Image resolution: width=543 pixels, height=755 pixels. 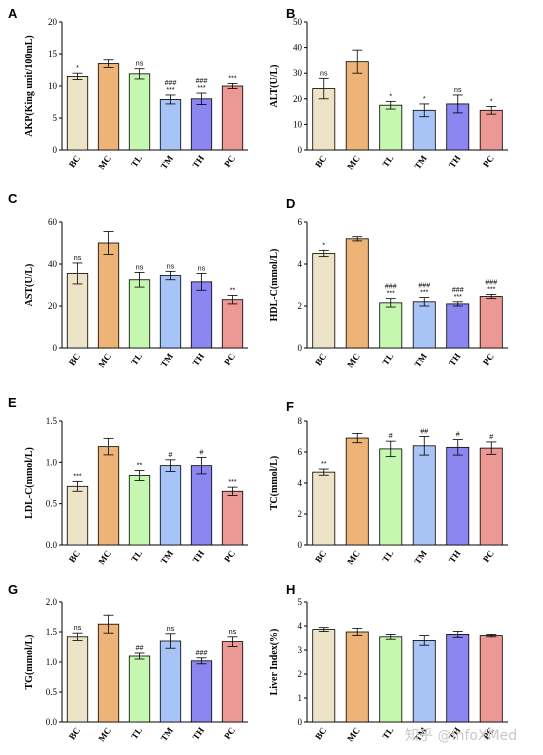 What do you see at coordinates (424, 432) in the screenshot?
I see `significance-label: ##` at bounding box center [424, 432].